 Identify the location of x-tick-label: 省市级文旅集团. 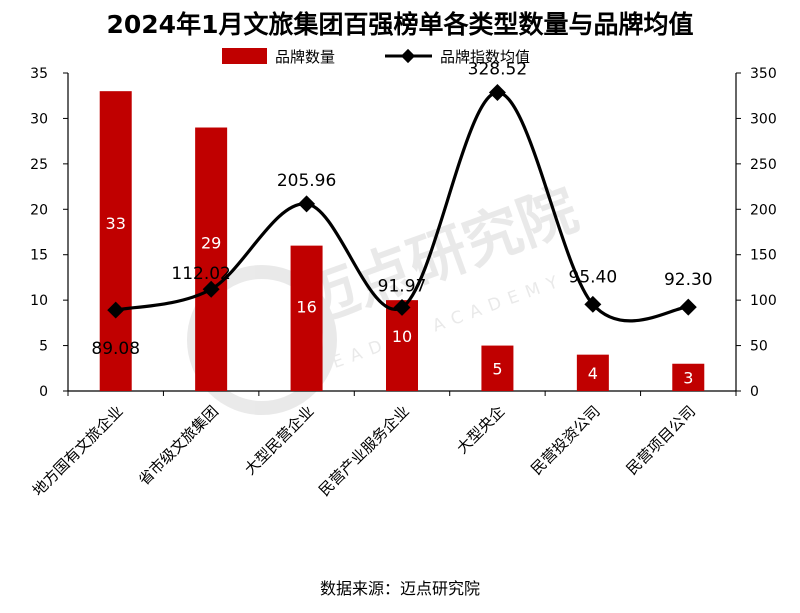
(178, 445).